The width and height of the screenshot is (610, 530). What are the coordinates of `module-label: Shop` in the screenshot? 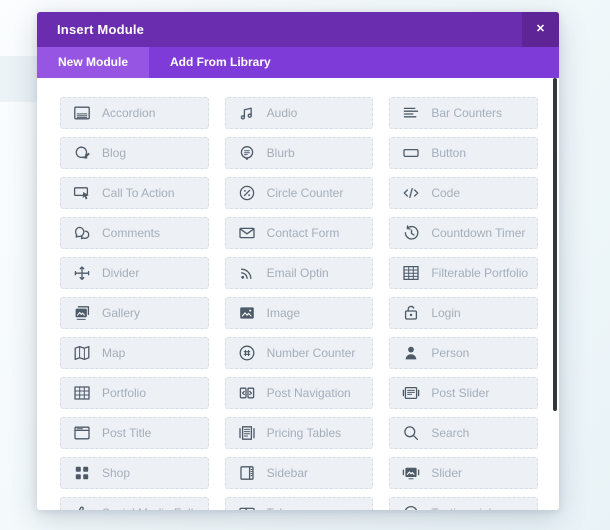 It's located at (116, 473).